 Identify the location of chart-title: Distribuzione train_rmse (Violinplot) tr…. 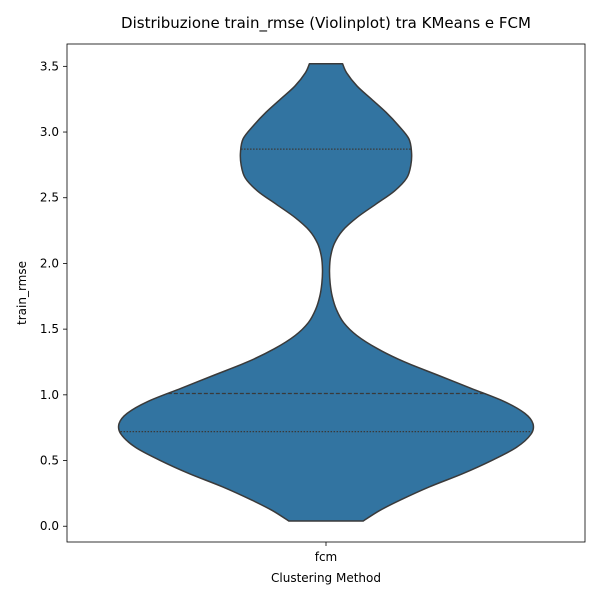
(326, 23).